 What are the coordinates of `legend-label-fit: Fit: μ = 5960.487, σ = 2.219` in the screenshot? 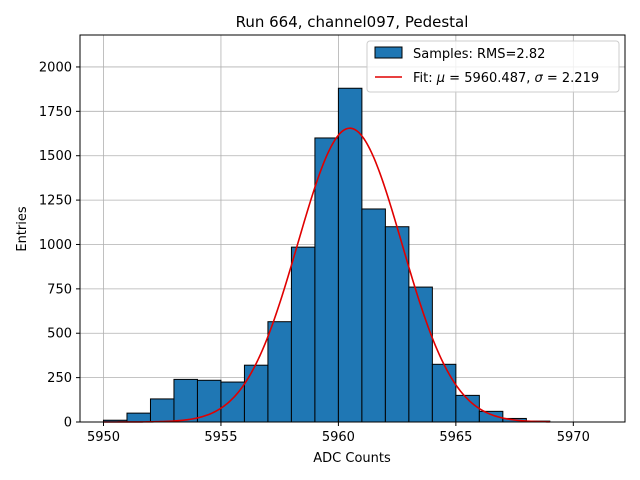 It's located at (506, 78).